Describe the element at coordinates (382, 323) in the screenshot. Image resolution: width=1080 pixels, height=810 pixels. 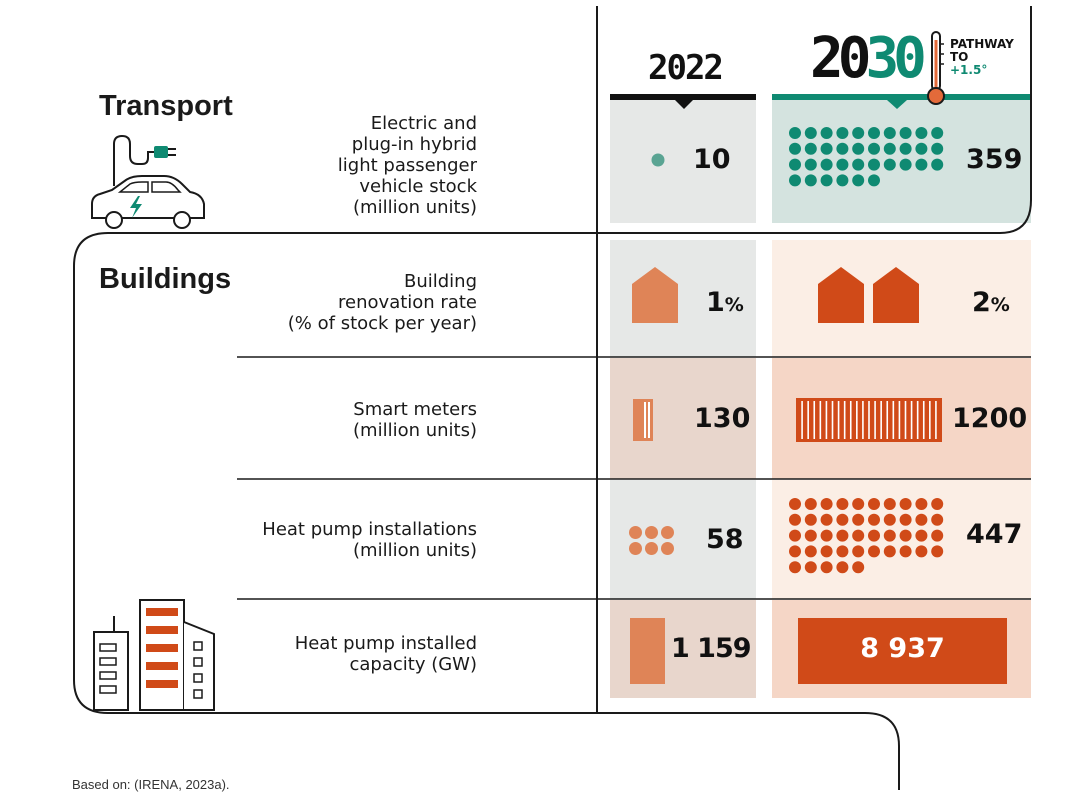
I see `indicator-line: (% of stock per year)` at that location.